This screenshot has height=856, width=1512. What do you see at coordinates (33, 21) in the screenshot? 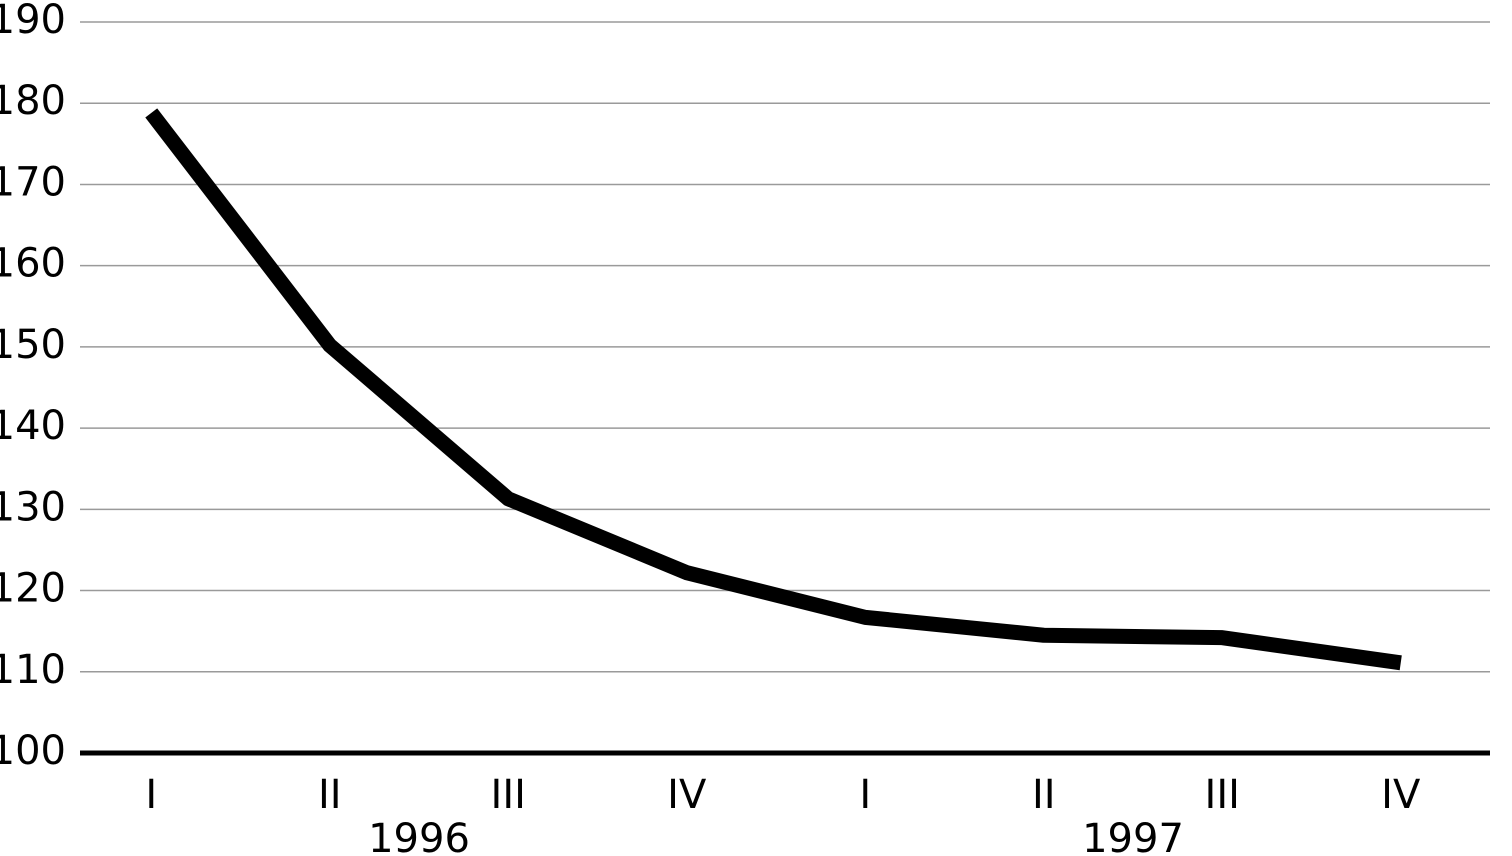
I see `y-tick-label: 190` at bounding box center [33, 21].